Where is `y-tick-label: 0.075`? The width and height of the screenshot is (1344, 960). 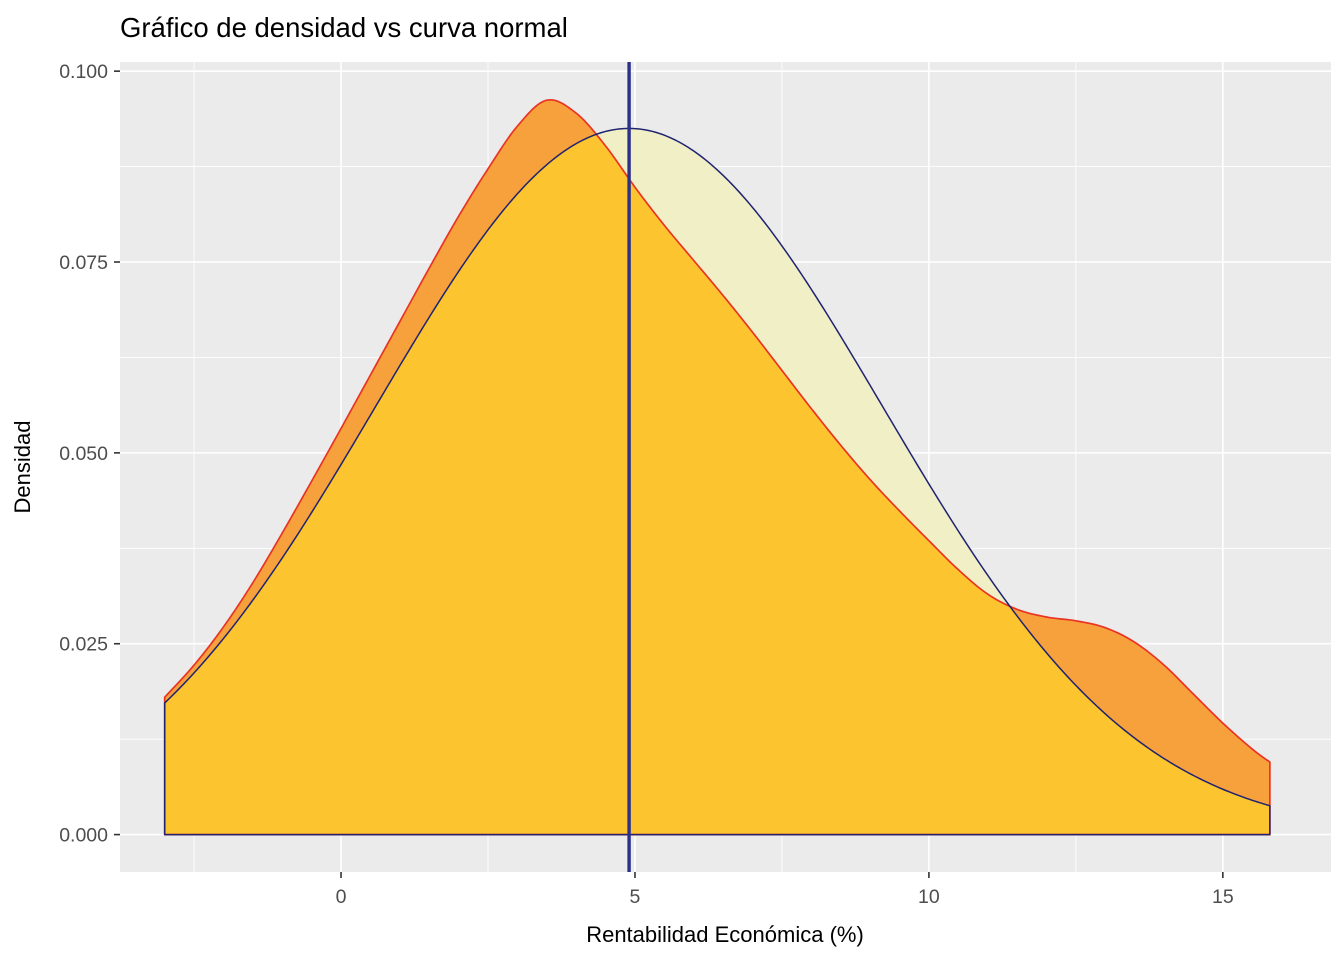 y-tick-label: 0.075 is located at coordinates (83, 263).